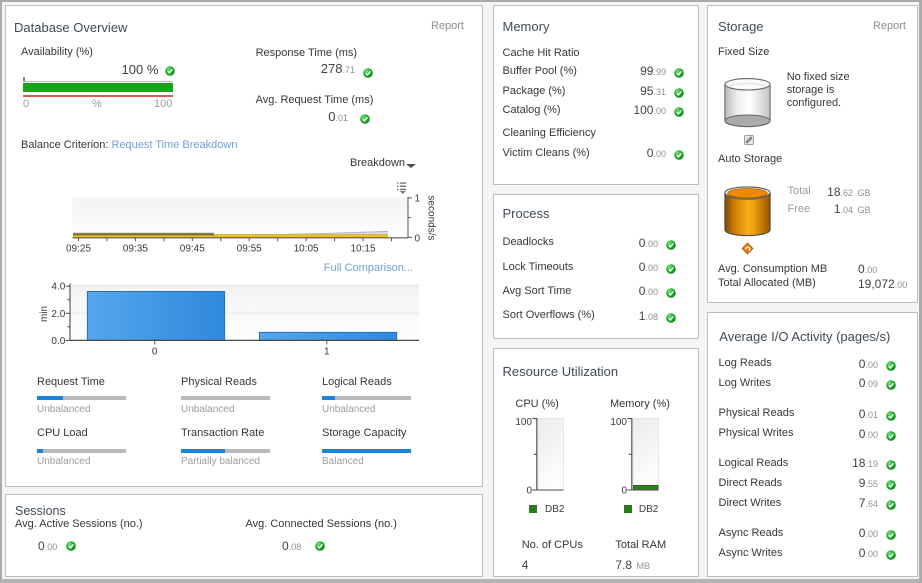  Describe the element at coordinates (78, 249) in the screenshot. I see `svg-text: 09:25` at that location.